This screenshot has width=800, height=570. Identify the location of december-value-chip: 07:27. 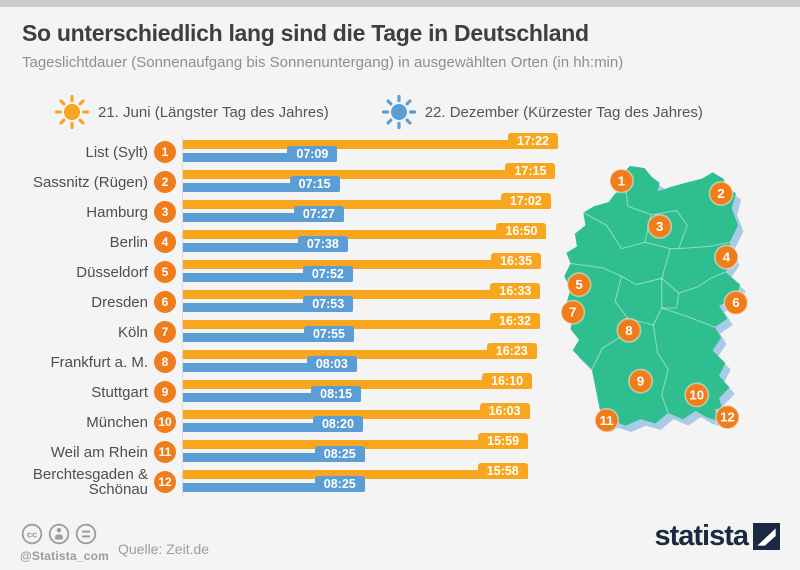
(318, 214).